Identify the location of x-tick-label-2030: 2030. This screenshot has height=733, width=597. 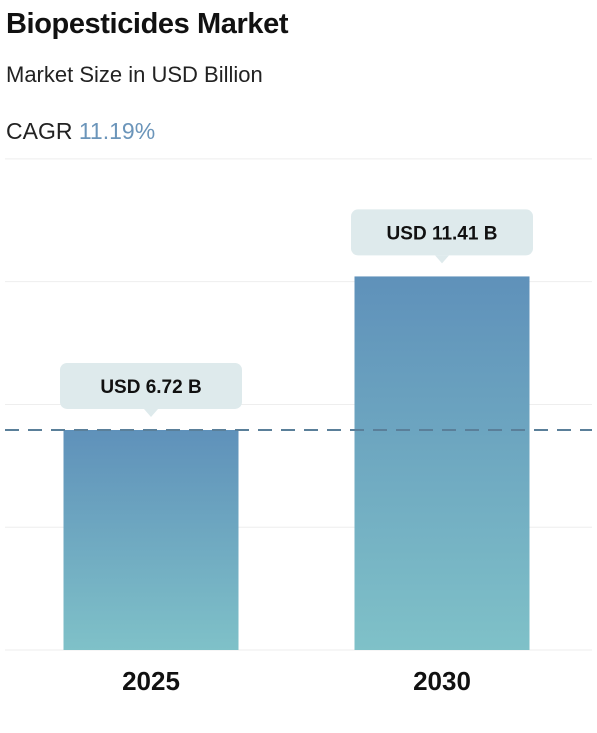
(442, 681).